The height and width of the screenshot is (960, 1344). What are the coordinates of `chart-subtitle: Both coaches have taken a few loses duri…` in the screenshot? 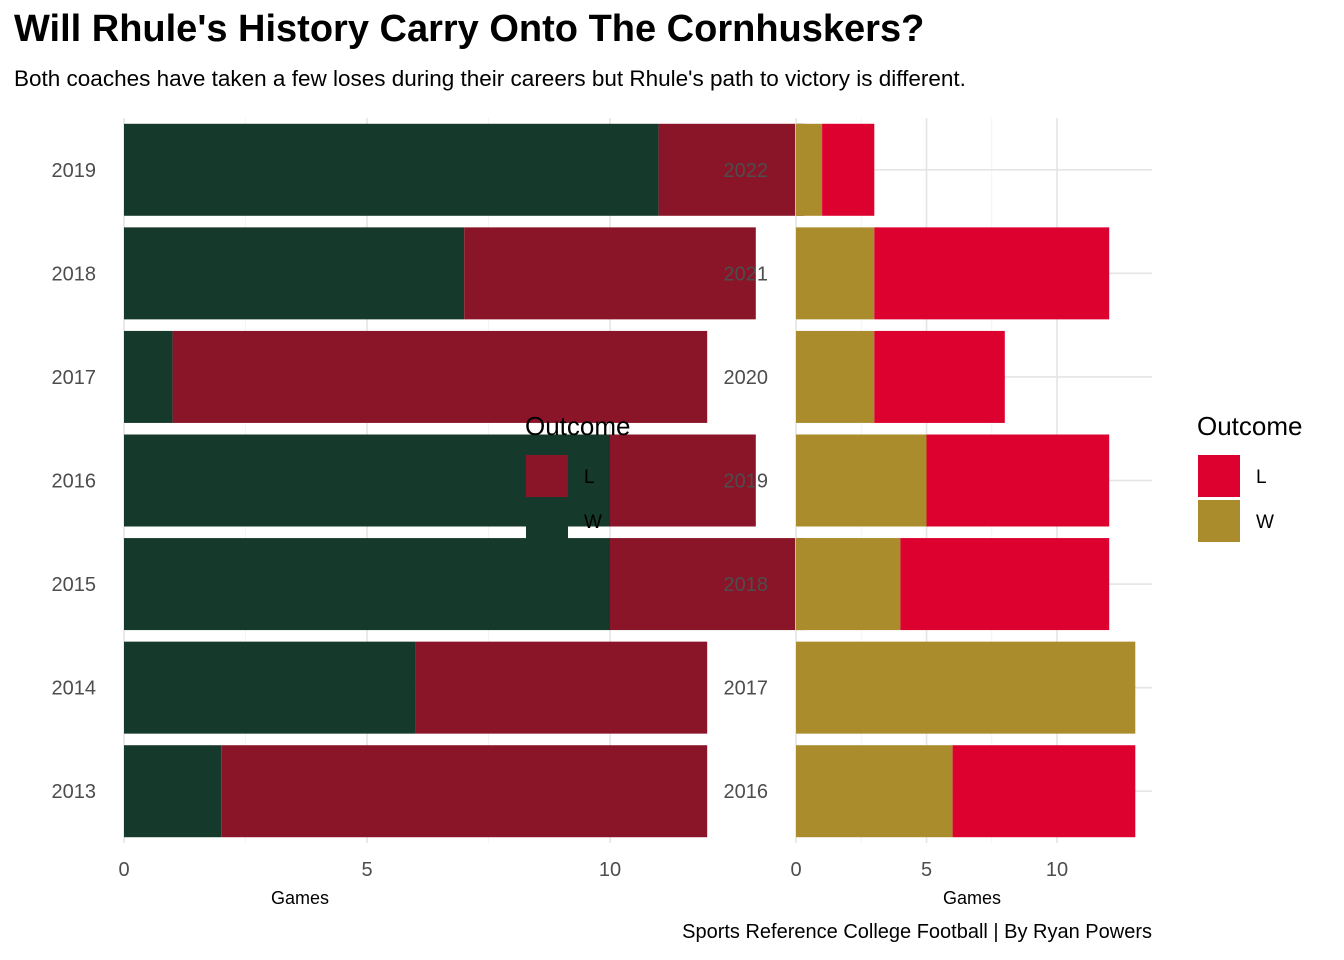 It's located at (490, 78).